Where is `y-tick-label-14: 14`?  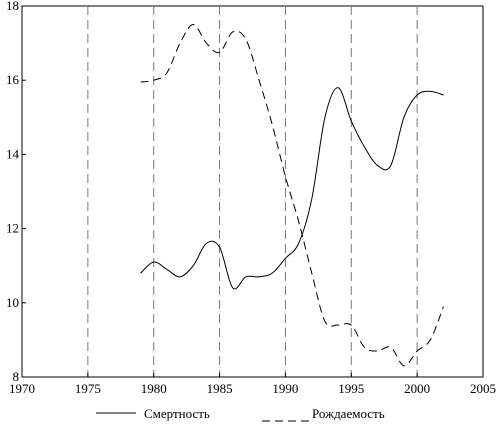 y-tick-label-14: 14 is located at coordinates (13, 153).